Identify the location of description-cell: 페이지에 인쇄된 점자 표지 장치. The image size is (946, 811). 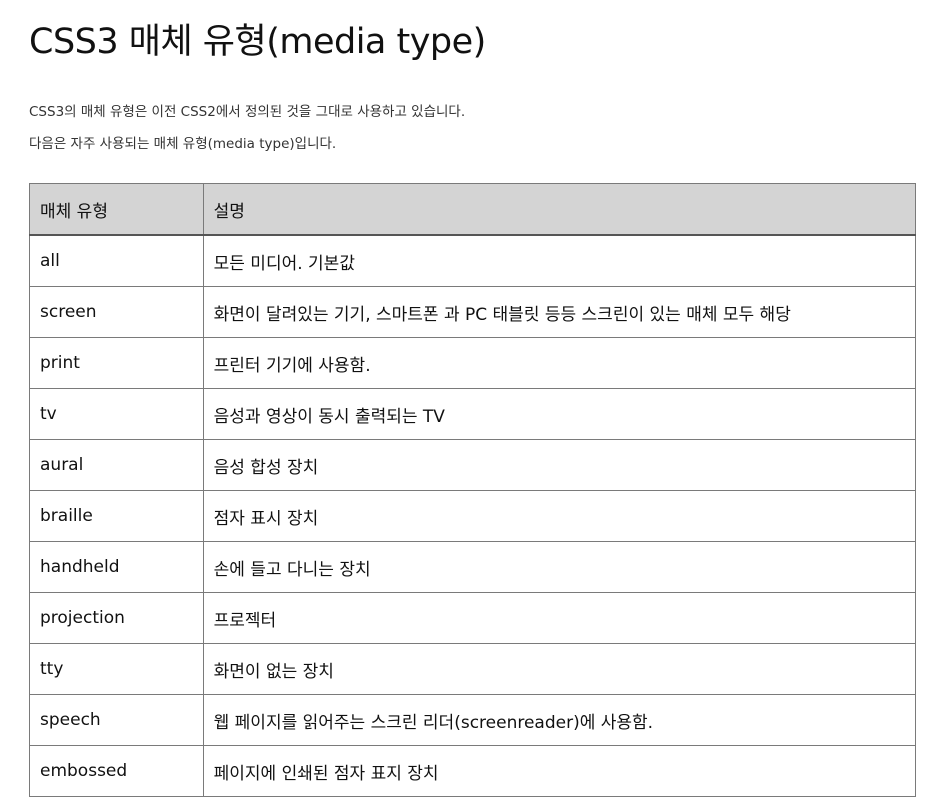
(559, 771).